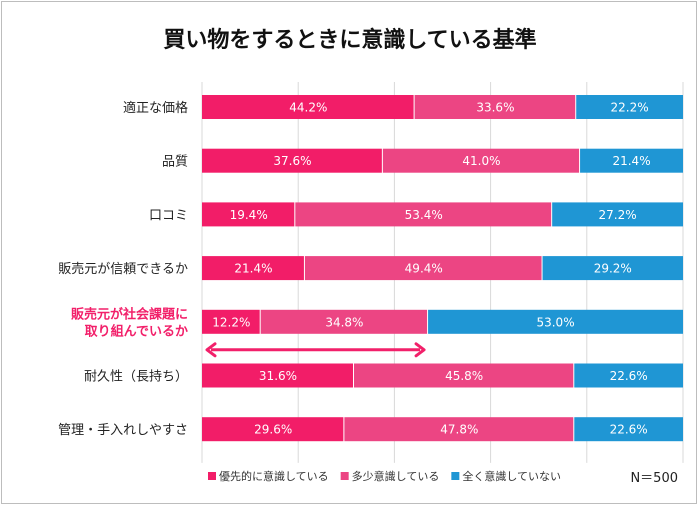  What do you see at coordinates (129, 314) in the screenshot?
I see `category-label: 販売元が社会課題に` at bounding box center [129, 314].